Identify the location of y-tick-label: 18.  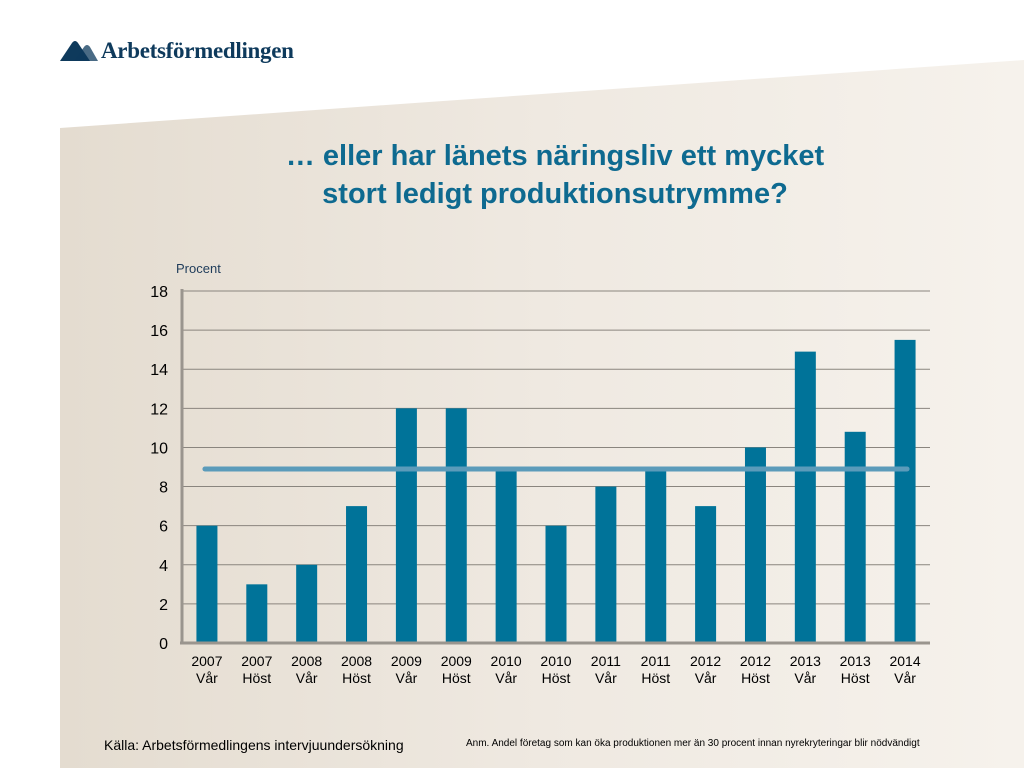
(159, 292).